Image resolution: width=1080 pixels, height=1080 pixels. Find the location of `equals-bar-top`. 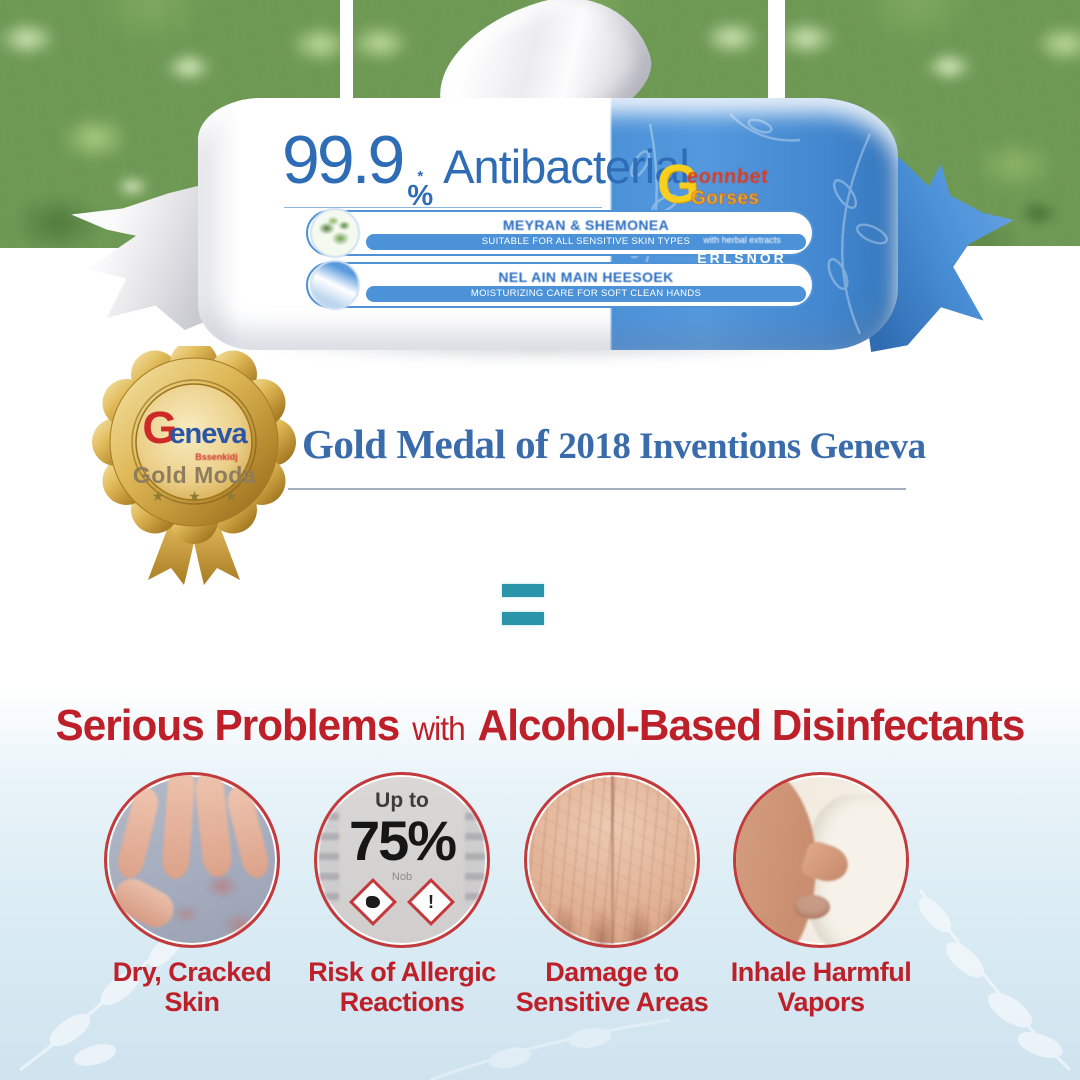

equals-bar-top is located at coordinates (523, 590).